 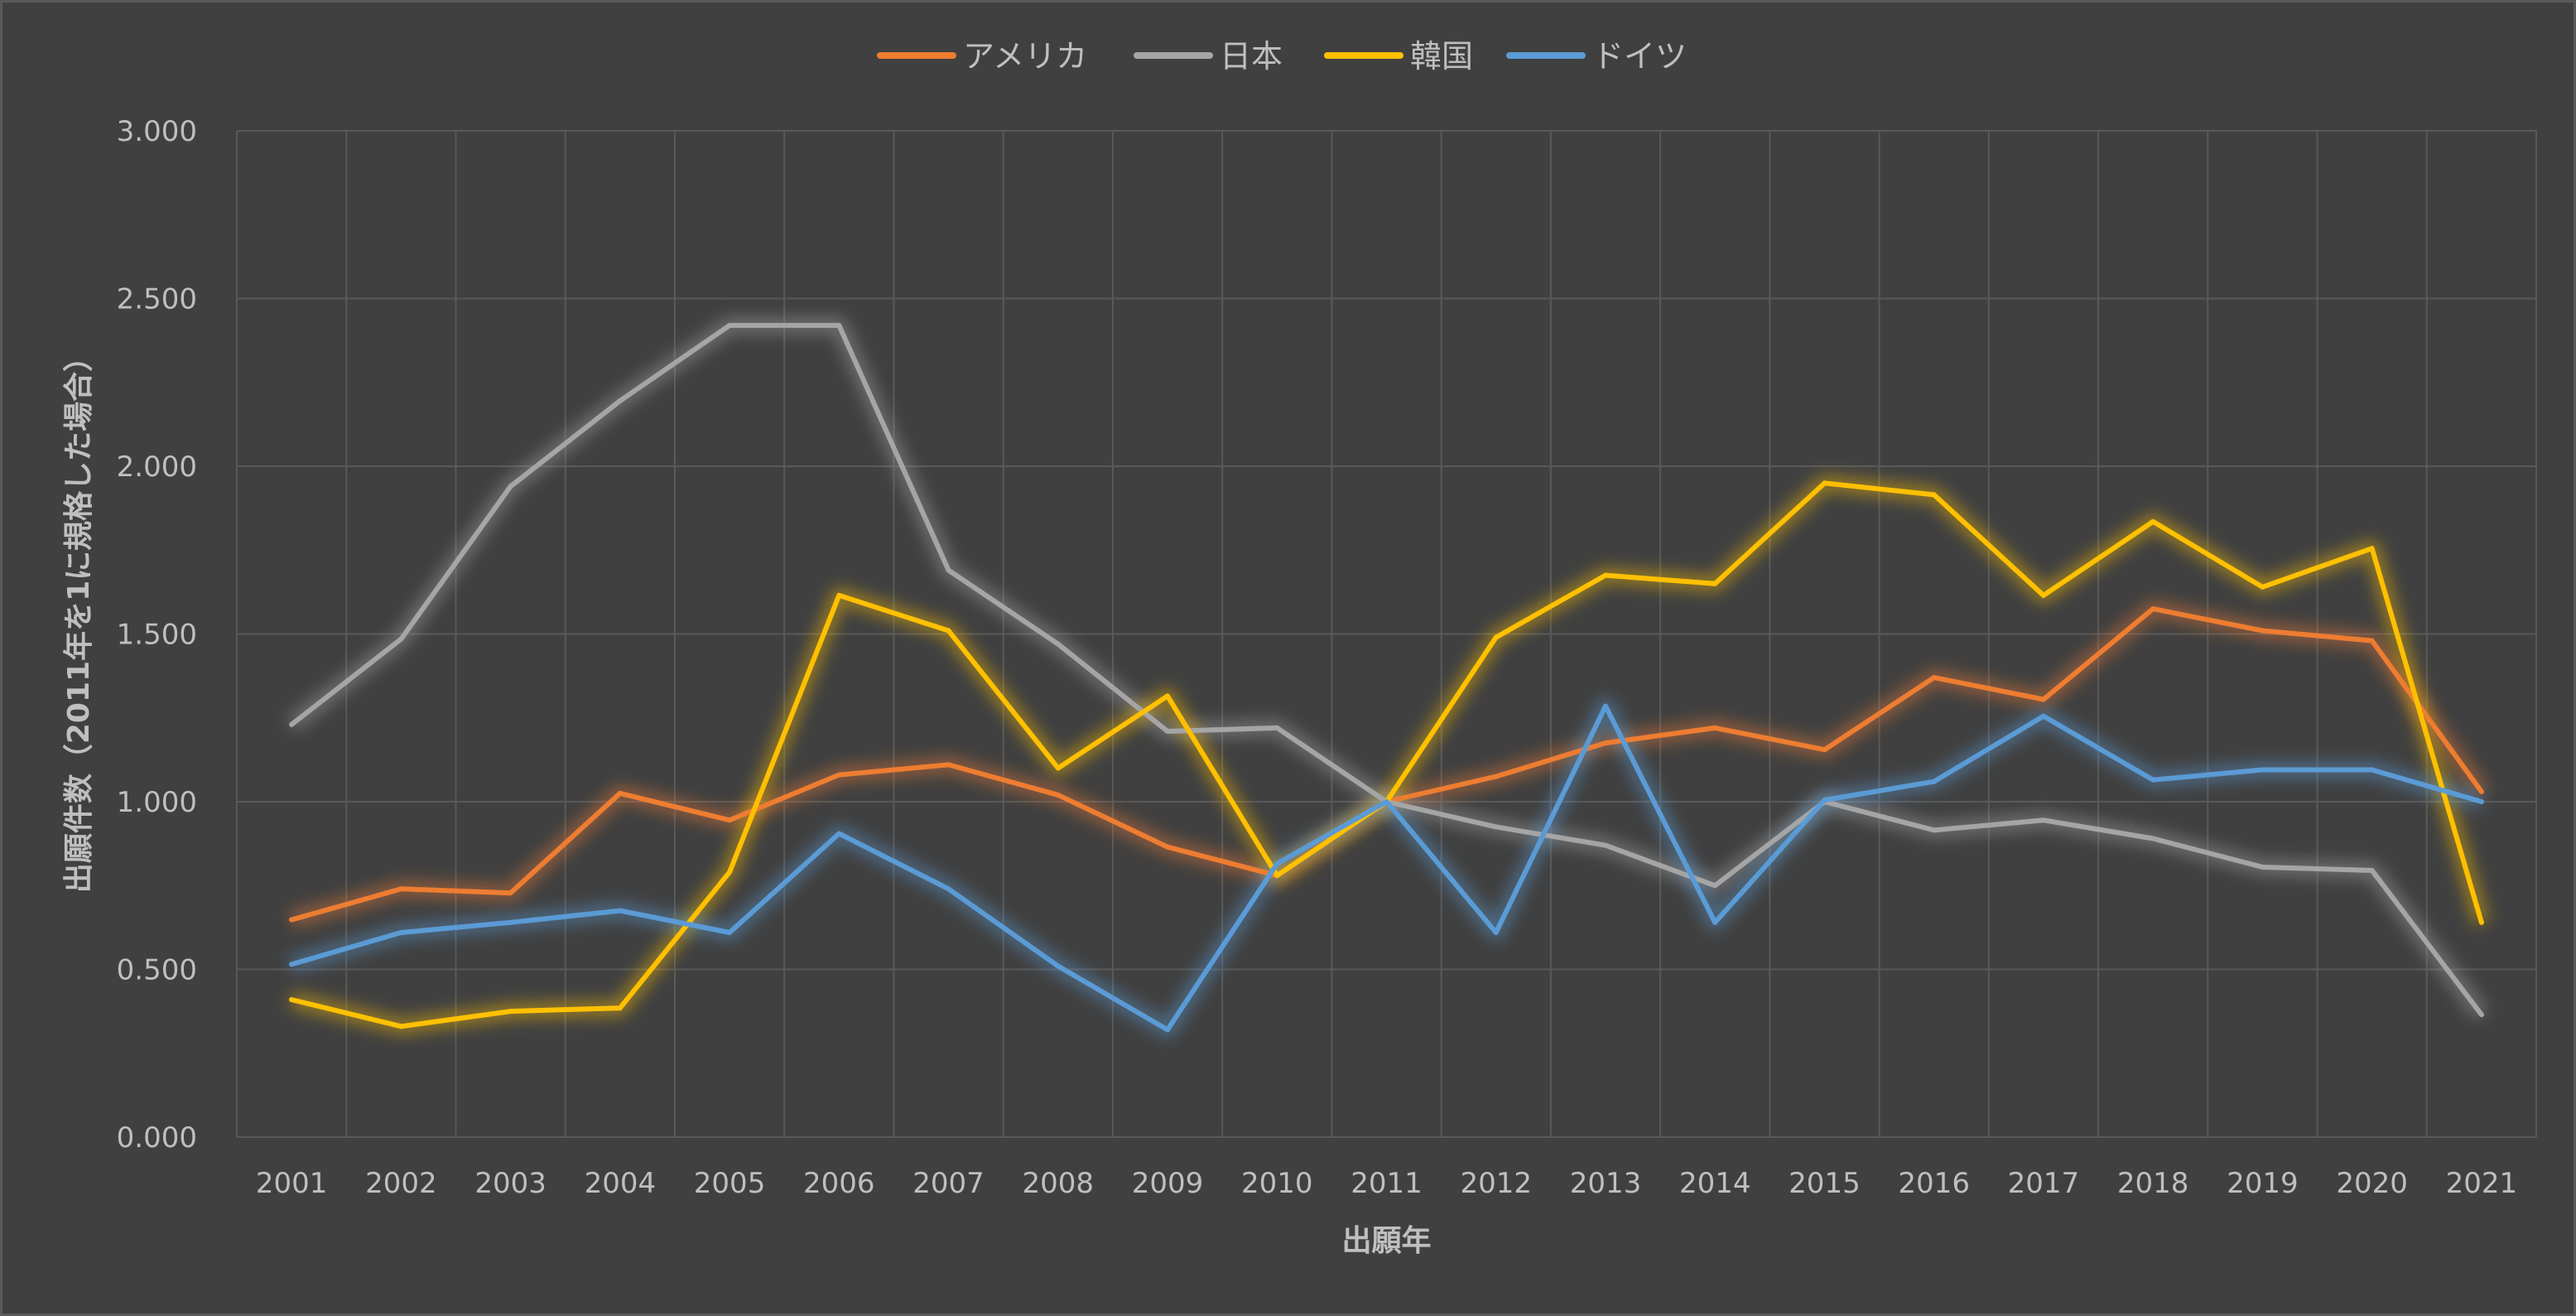 I want to click on x-tick-label: 2001, so click(x=292, y=1183).